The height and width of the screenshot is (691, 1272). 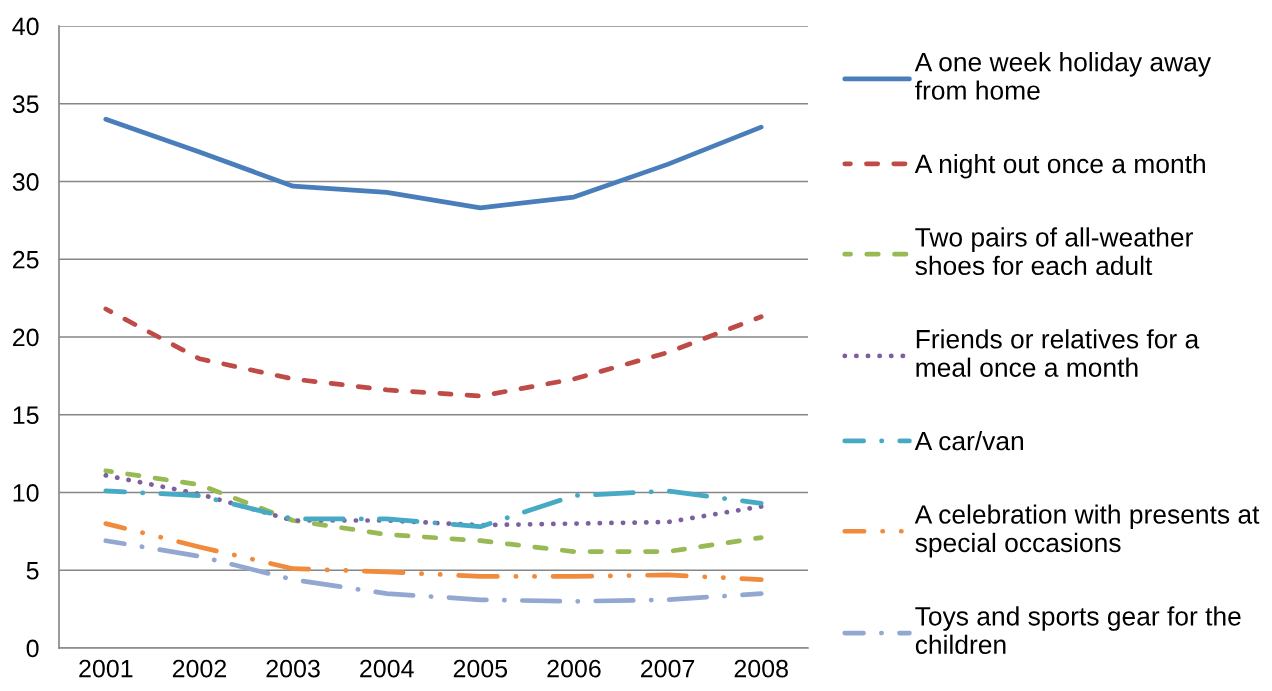 I want to click on legend-label: A car/van, so click(x=969, y=440).